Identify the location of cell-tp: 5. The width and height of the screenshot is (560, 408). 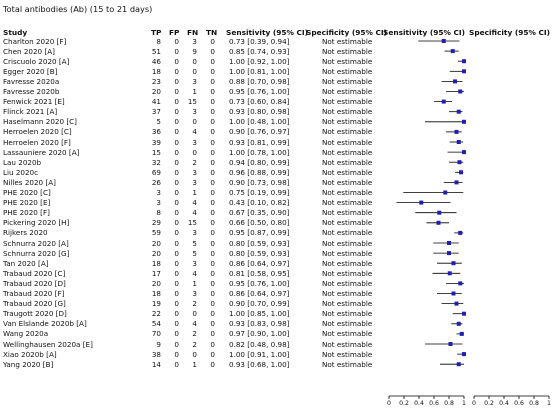
(158, 122).